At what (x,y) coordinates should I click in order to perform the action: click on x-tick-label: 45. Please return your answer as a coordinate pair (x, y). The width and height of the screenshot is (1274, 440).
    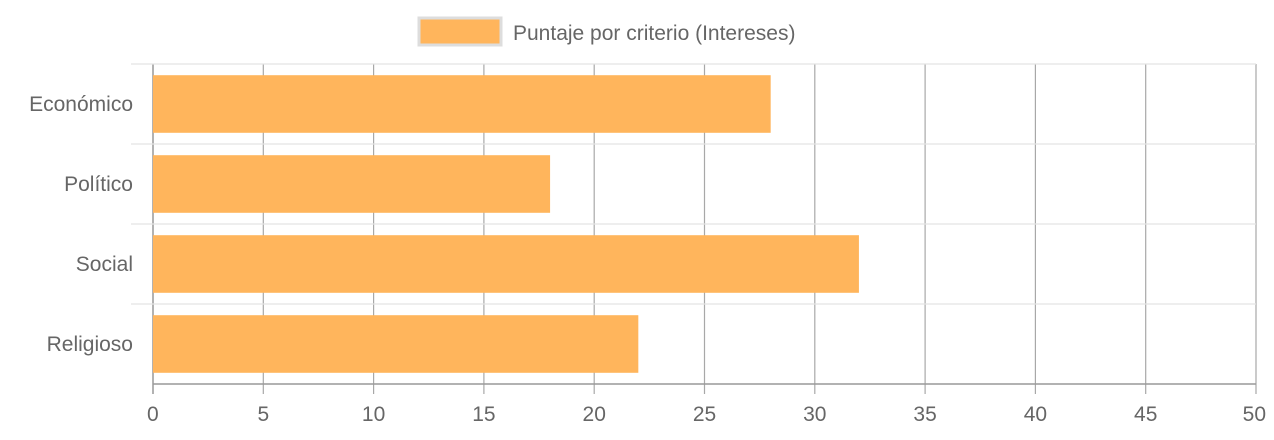
    Looking at the image, I should click on (1145, 414).